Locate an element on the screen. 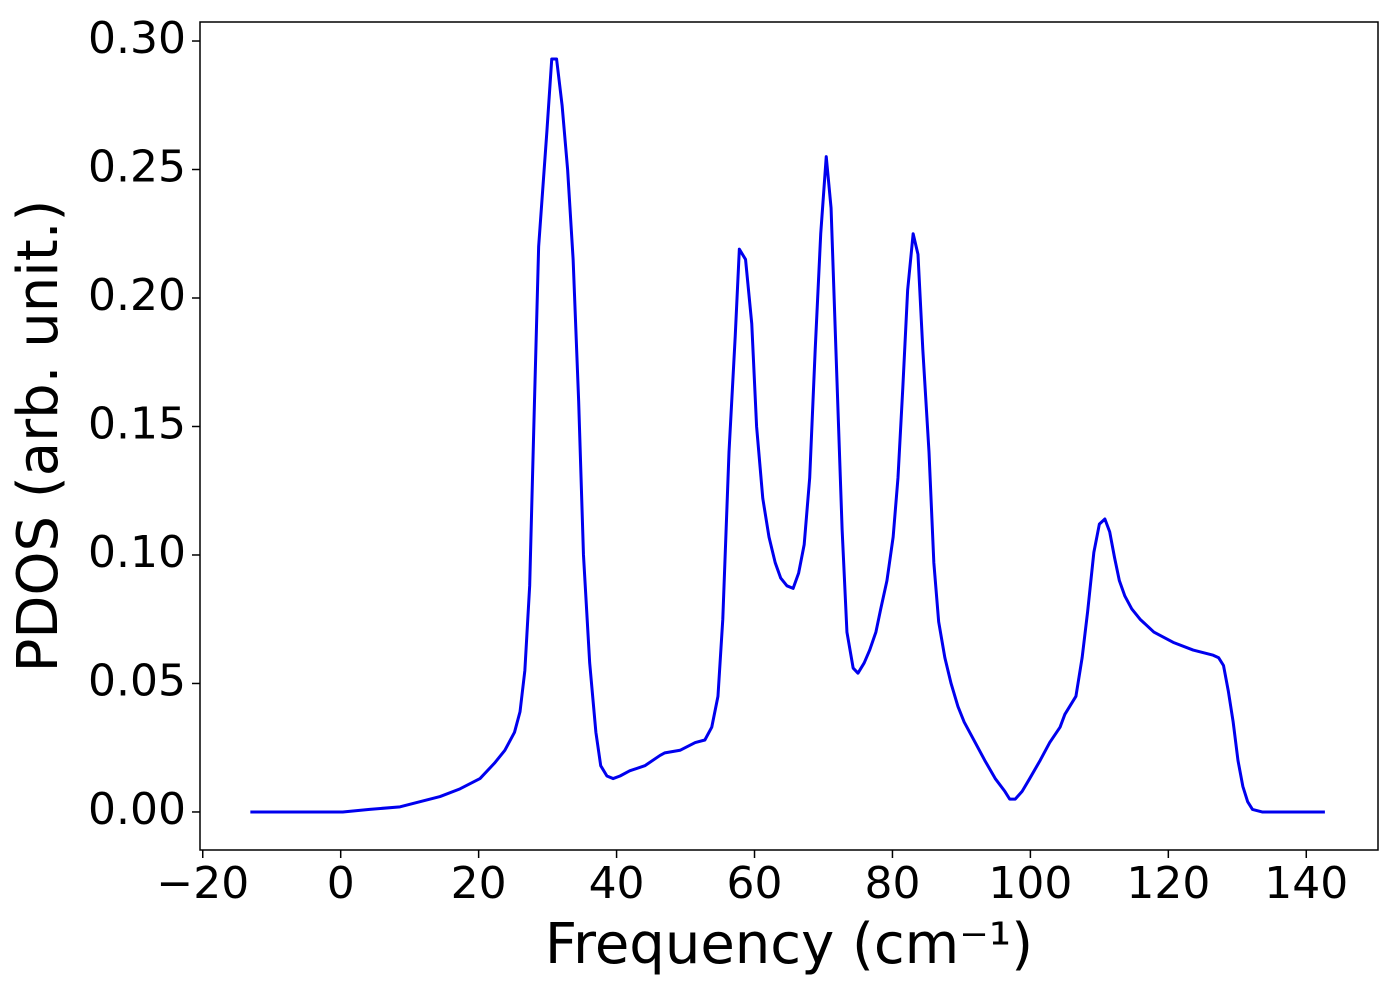  x-tick-label: 60 is located at coordinates (755, 883).